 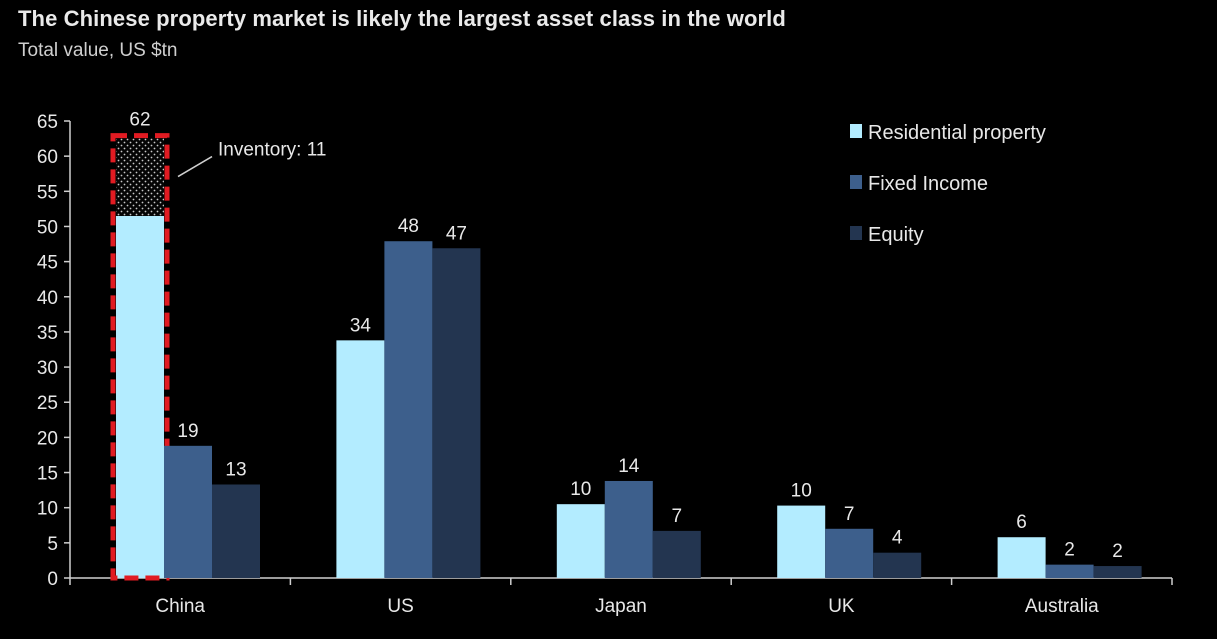 I want to click on inventory-annotation: Inventory: 11, so click(x=272, y=150).